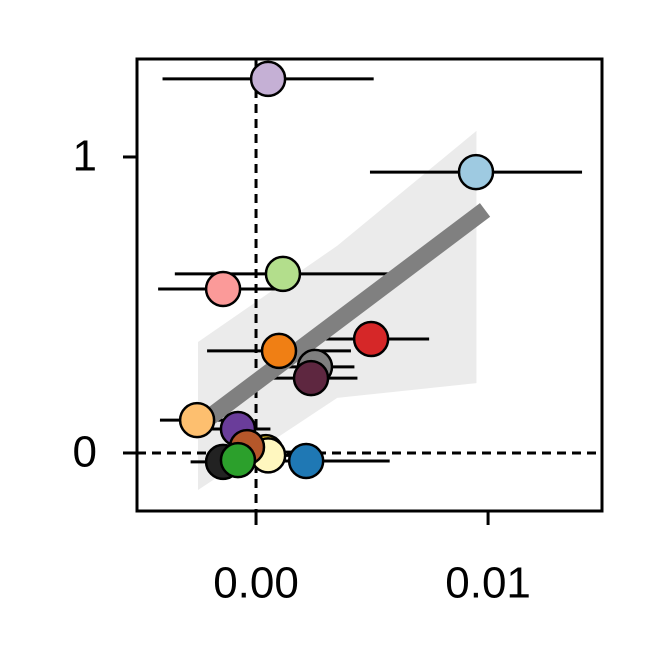  I want to click on y-tick-label: 1, so click(85, 156).